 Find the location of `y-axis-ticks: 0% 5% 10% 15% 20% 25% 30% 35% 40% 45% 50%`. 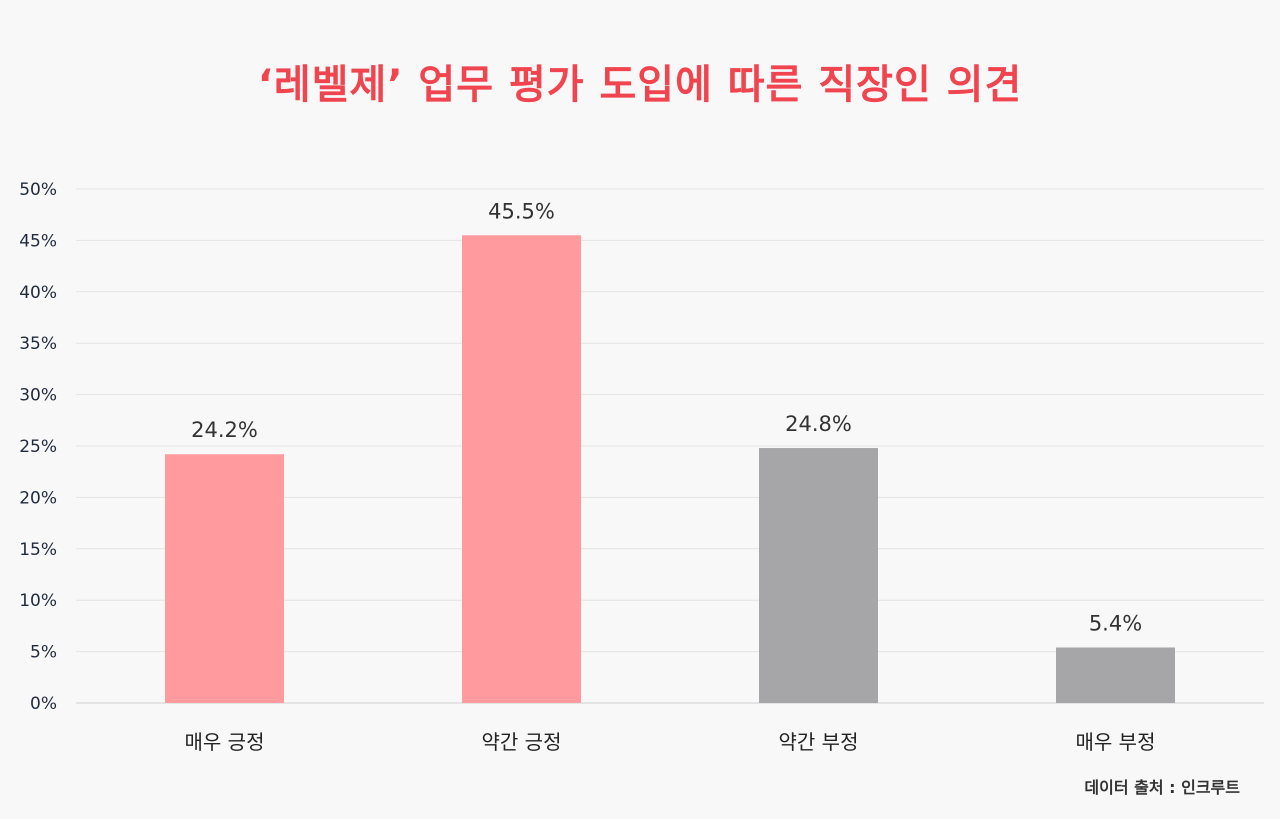

y-axis-ticks: 0% 5% 10% 15% 20% 25% 30% 35% 40% 45% 50% is located at coordinates (38, 447).